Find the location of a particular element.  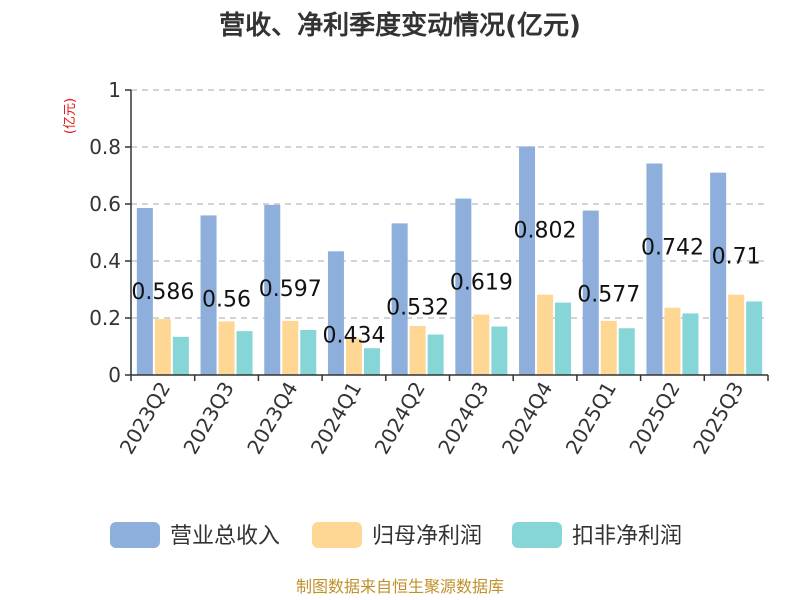

bar-扣非净利润-2025Q1 is located at coordinates (626, 351).